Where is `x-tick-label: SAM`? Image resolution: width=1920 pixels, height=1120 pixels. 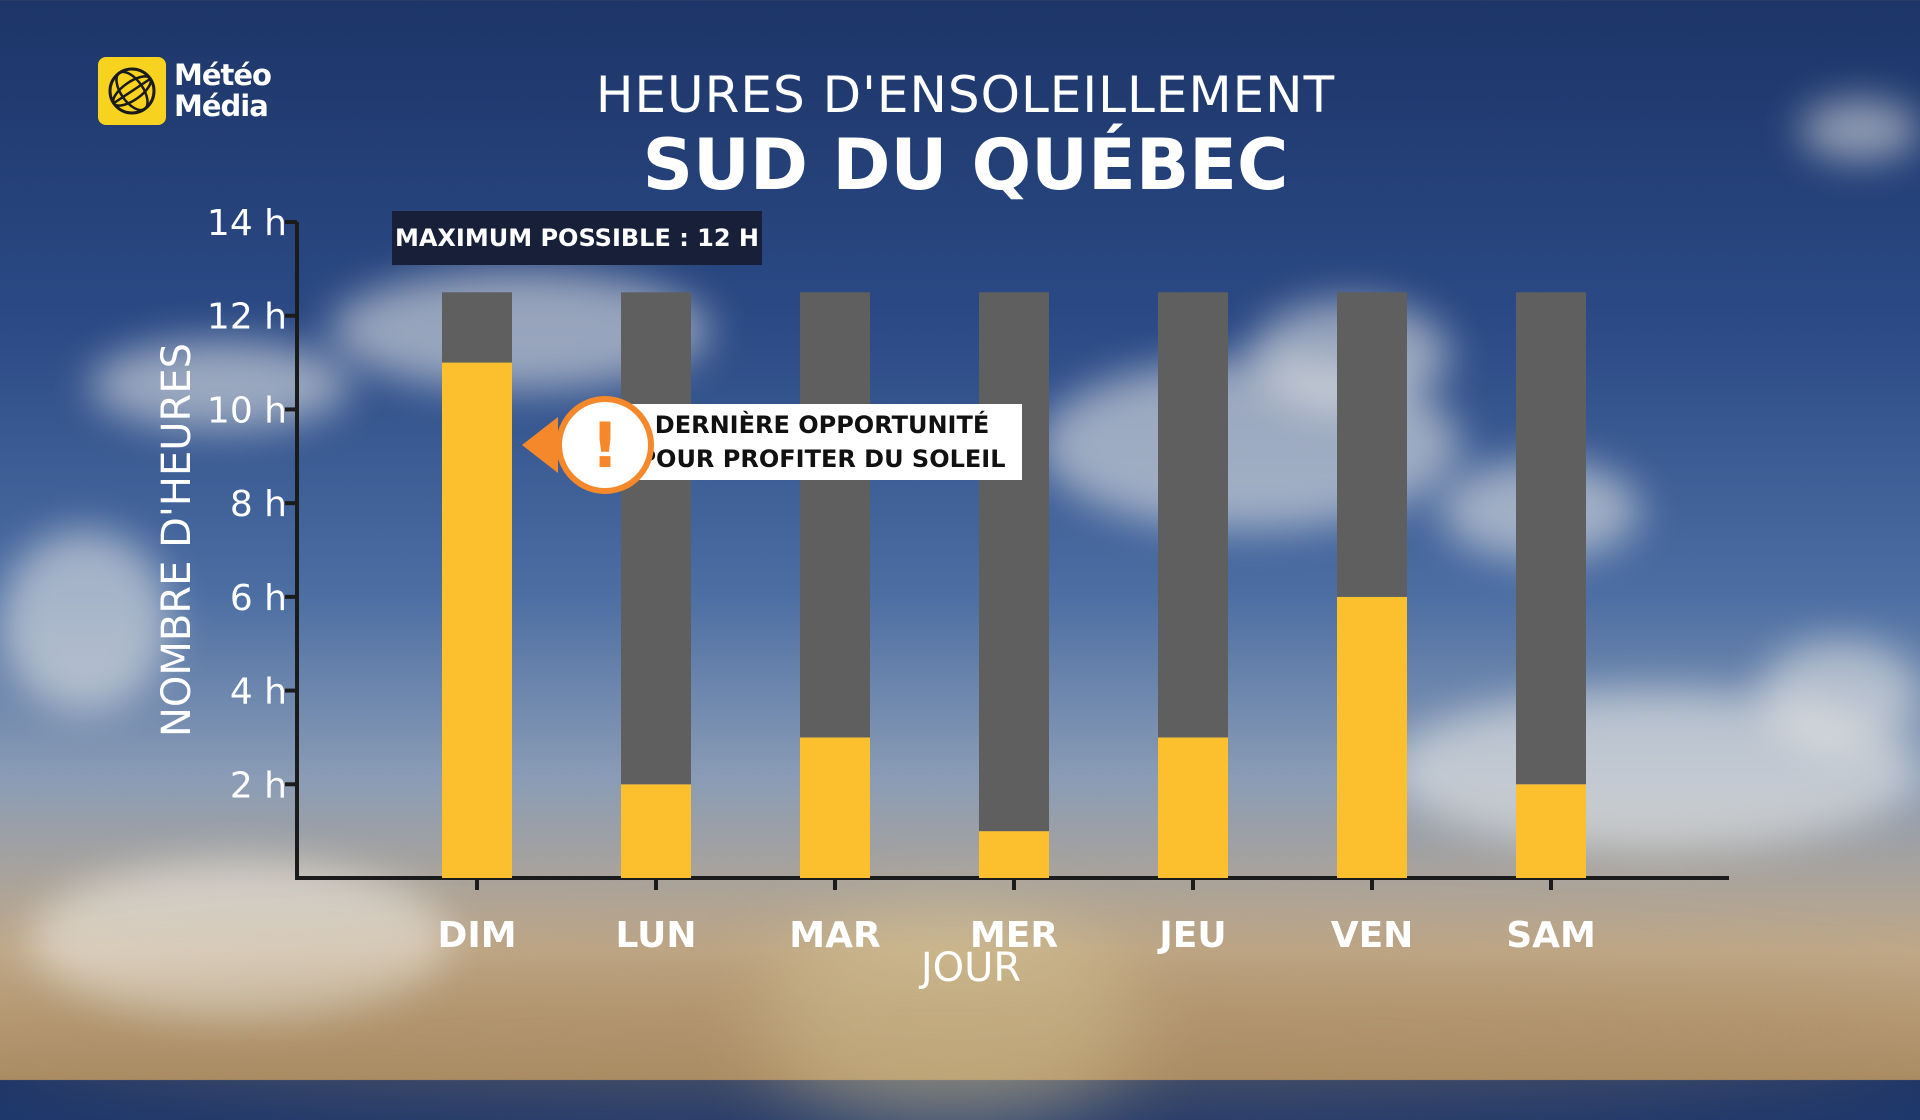
x-tick-label: SAM is located at coordinates (1551, 935).